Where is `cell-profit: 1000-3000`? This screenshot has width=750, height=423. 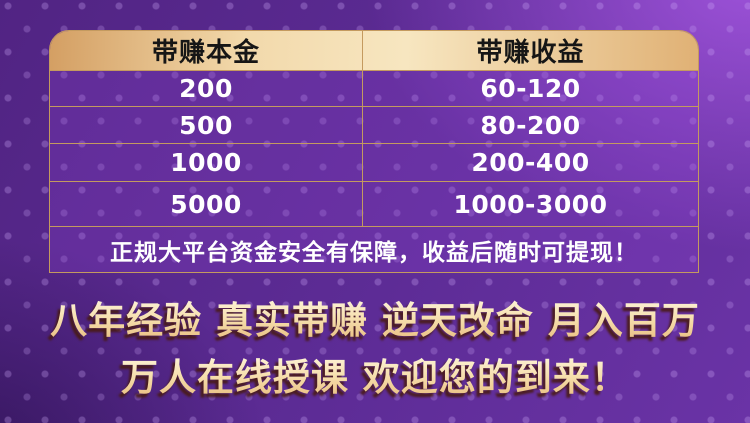 cell-profit: 1000-3000 is located at coordinates (530, 204).